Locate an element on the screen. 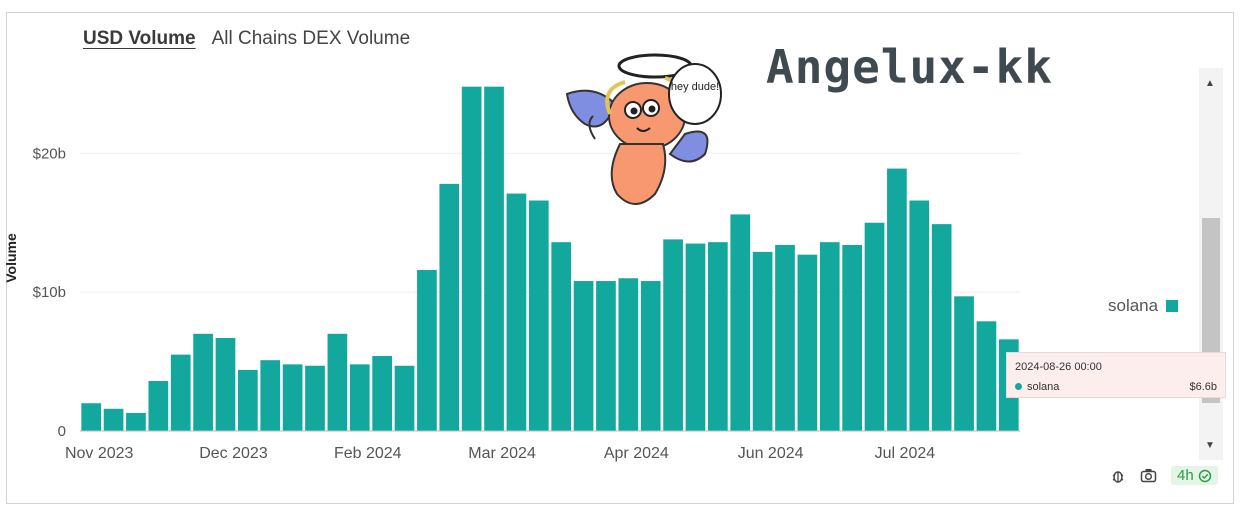 This screenshot has height=516, width=1242. legend: solana is located at coordinates (1143, 306).